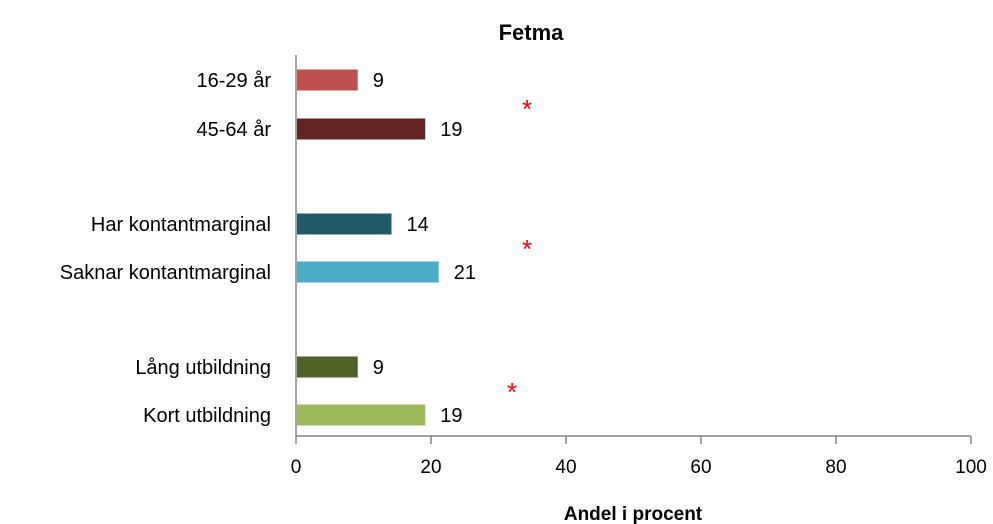  Describe the element at coordinates (835, 467) in the screenshot. I see `x-tick-label: 80` at that location.